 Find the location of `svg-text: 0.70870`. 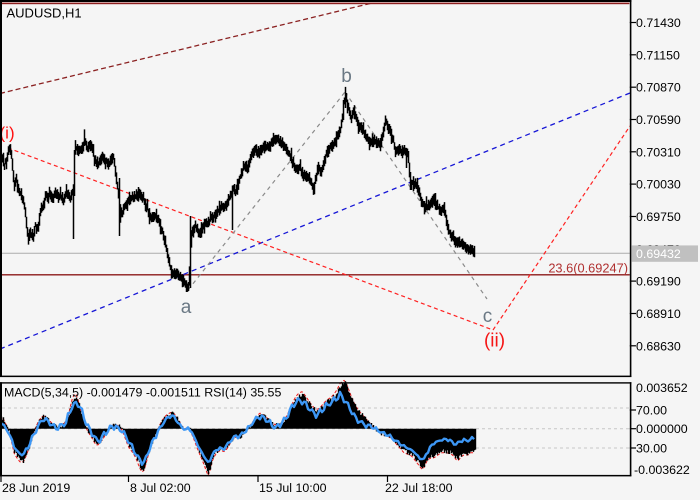

svg-text: 0.70870 is located at coordinates (658, 88).